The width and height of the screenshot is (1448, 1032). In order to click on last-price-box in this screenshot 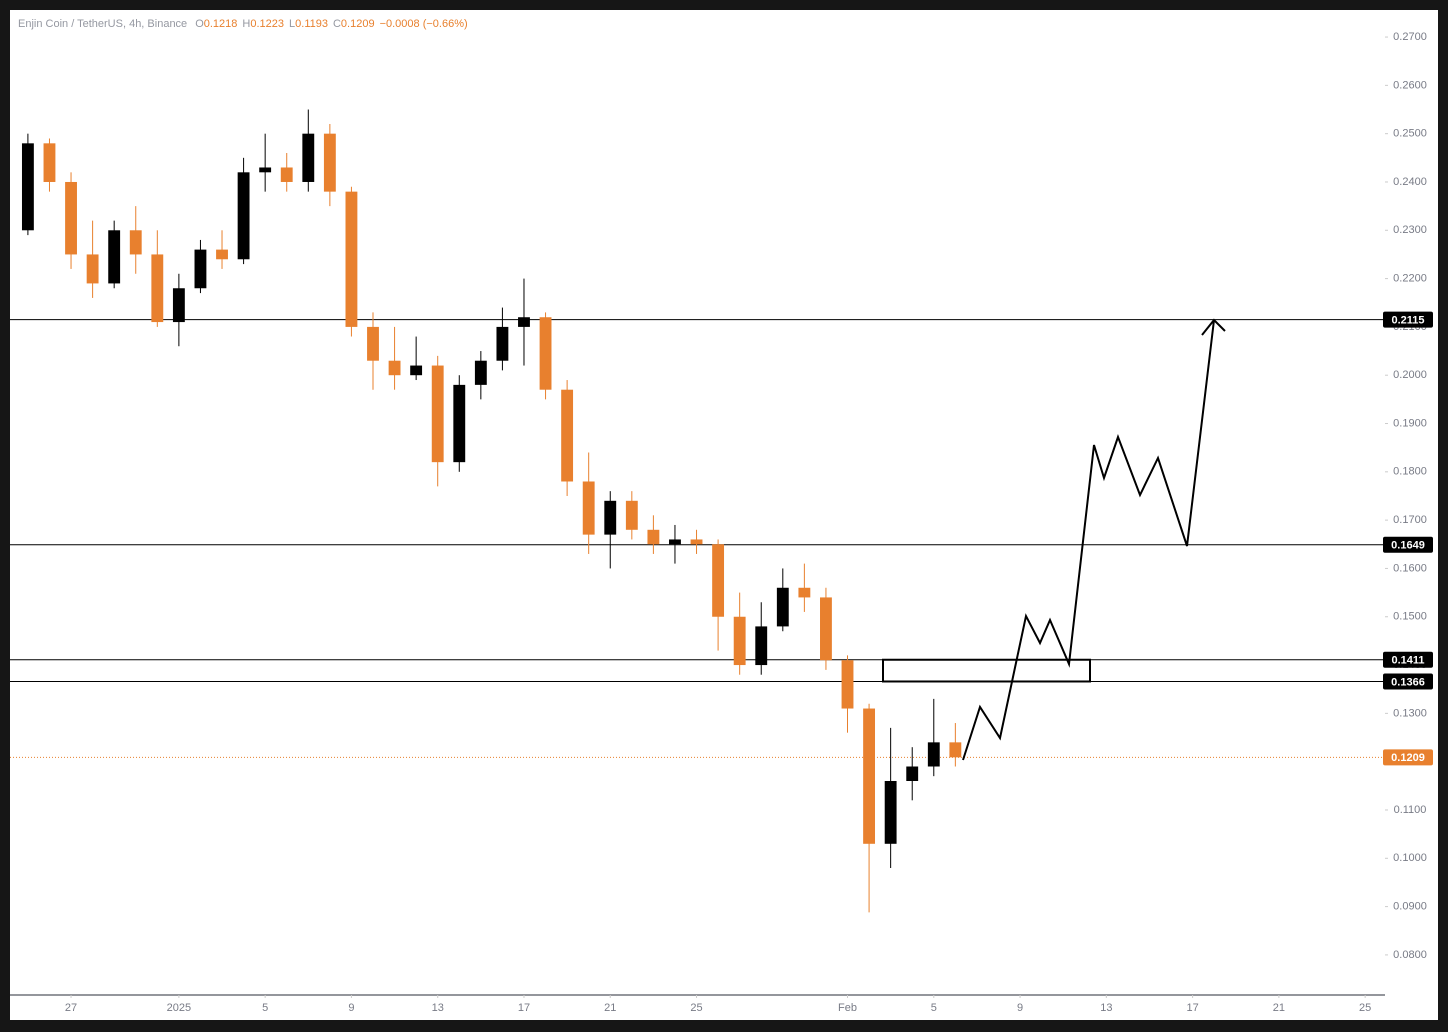, I will do `click(1408, 757)`.